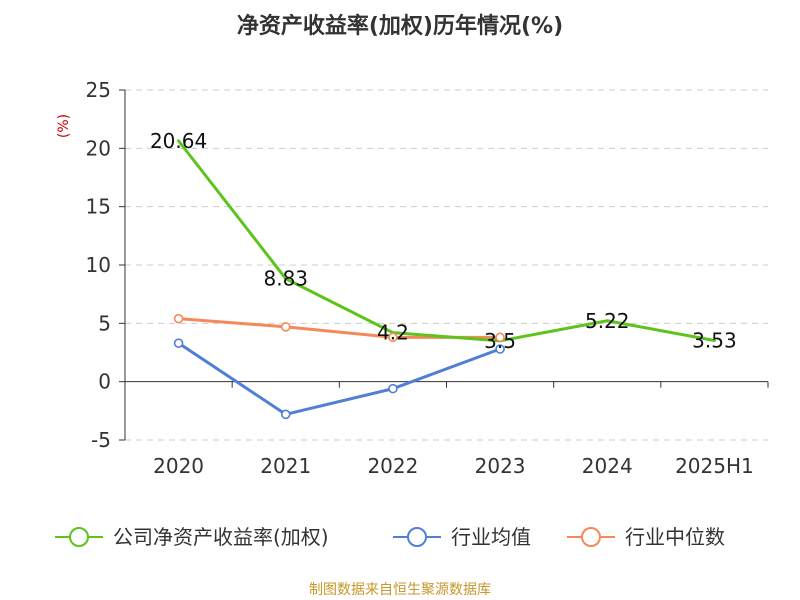 This screenshot has height=600, width=800. Describe the element at coordinates (607, 466) in the screenshot. I see `x-tick-label: 2024` at that location.